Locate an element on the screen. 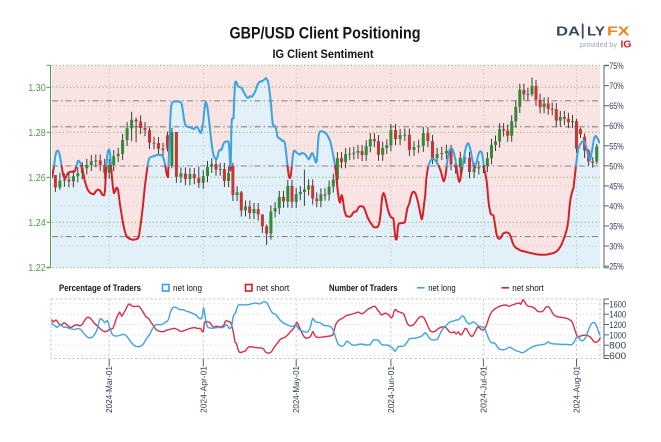  svg-text: 1000 is located at coordinates (617, 335).